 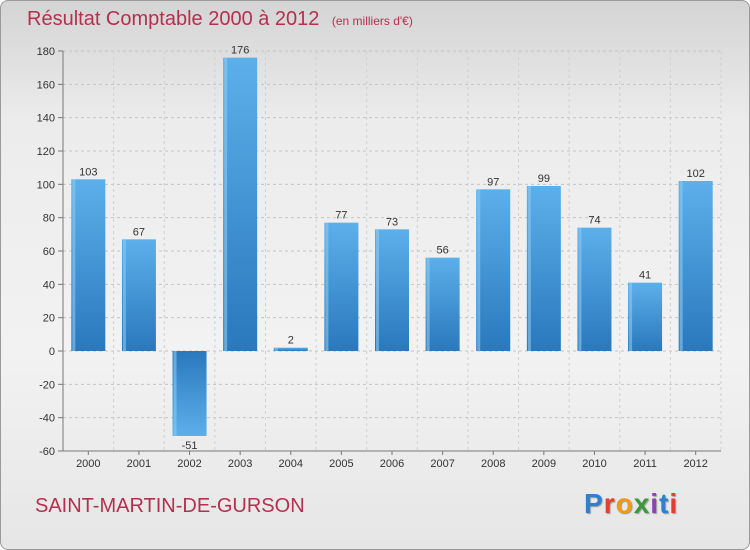 I want to click on bar-value-label: 97, so click(x=493, y=182).